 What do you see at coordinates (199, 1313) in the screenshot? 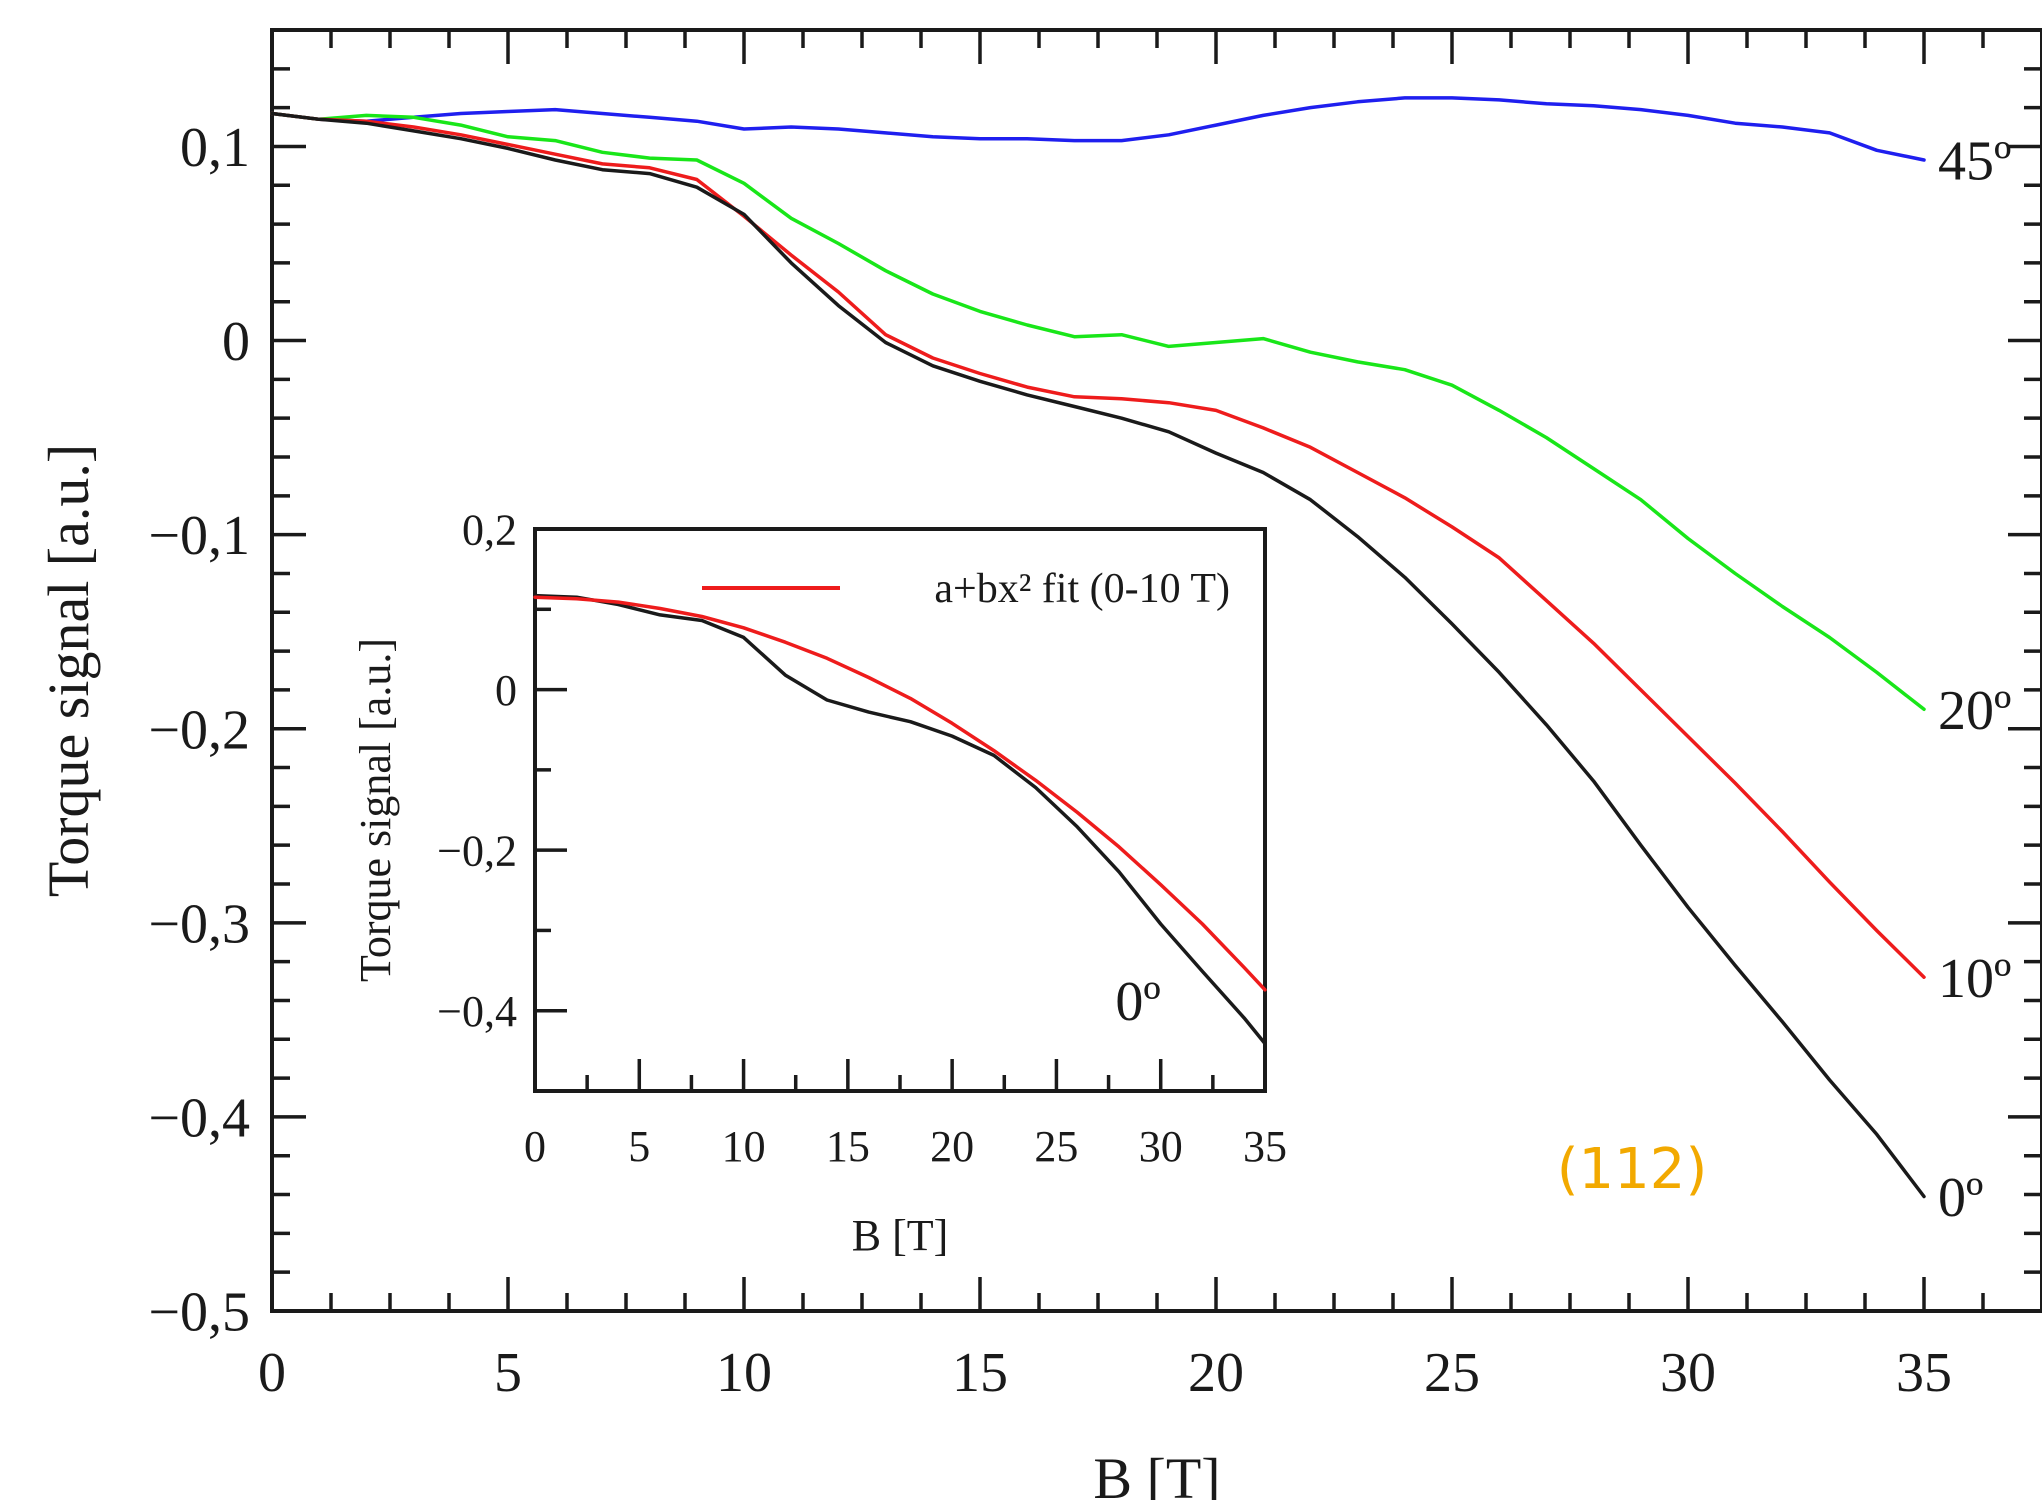
I see `main-y-tick-label: −0,5` at bounding box center [199, 1313].